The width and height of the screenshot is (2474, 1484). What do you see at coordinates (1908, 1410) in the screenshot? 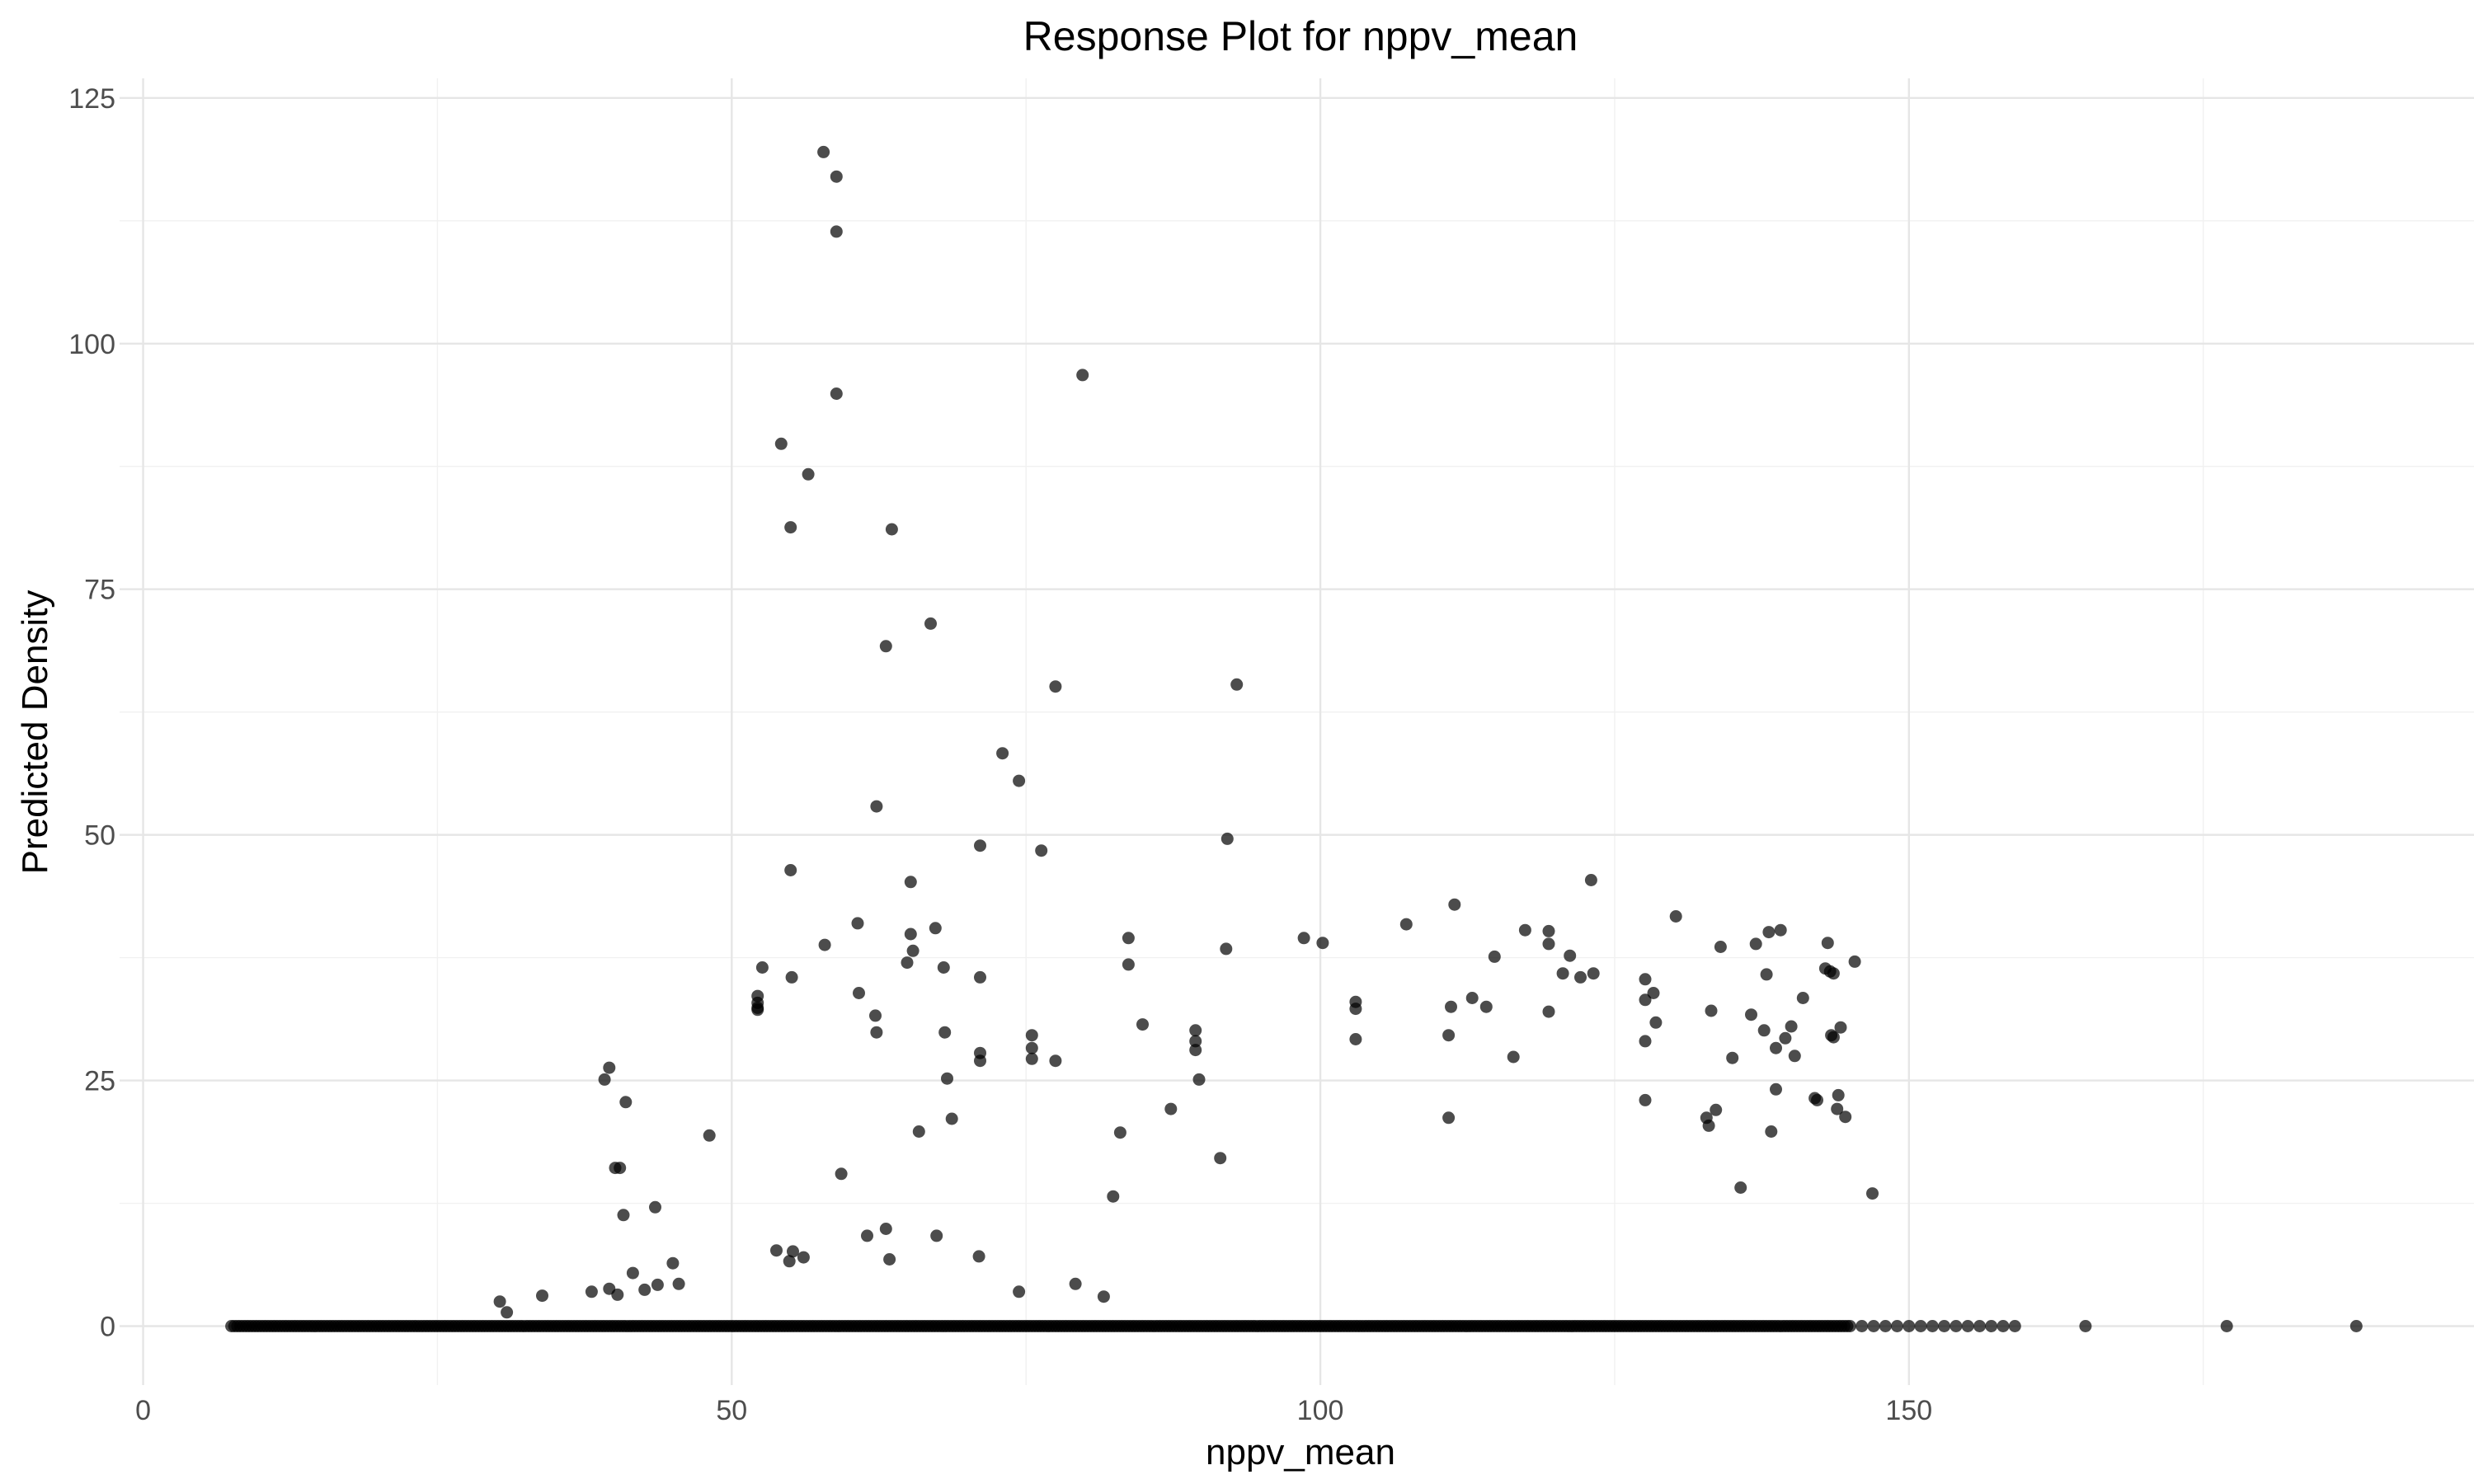
I see `x-tick-label: 150` at bounding box center [1908, 1410].